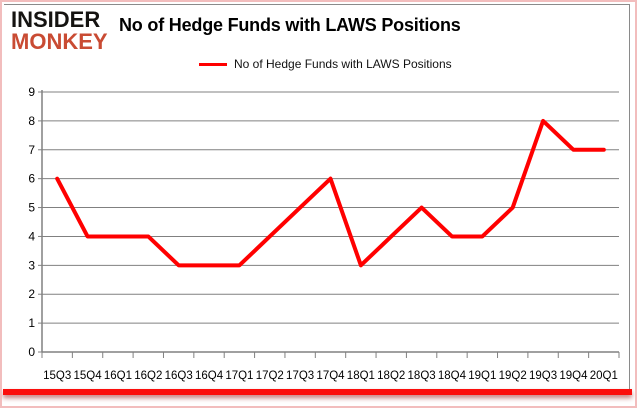 The image size is (637, 408). What do you see at coordinates (543, 376) in the screenshot?
I see `x-axis-label: 19Q3` at bounding box center [543, 376].